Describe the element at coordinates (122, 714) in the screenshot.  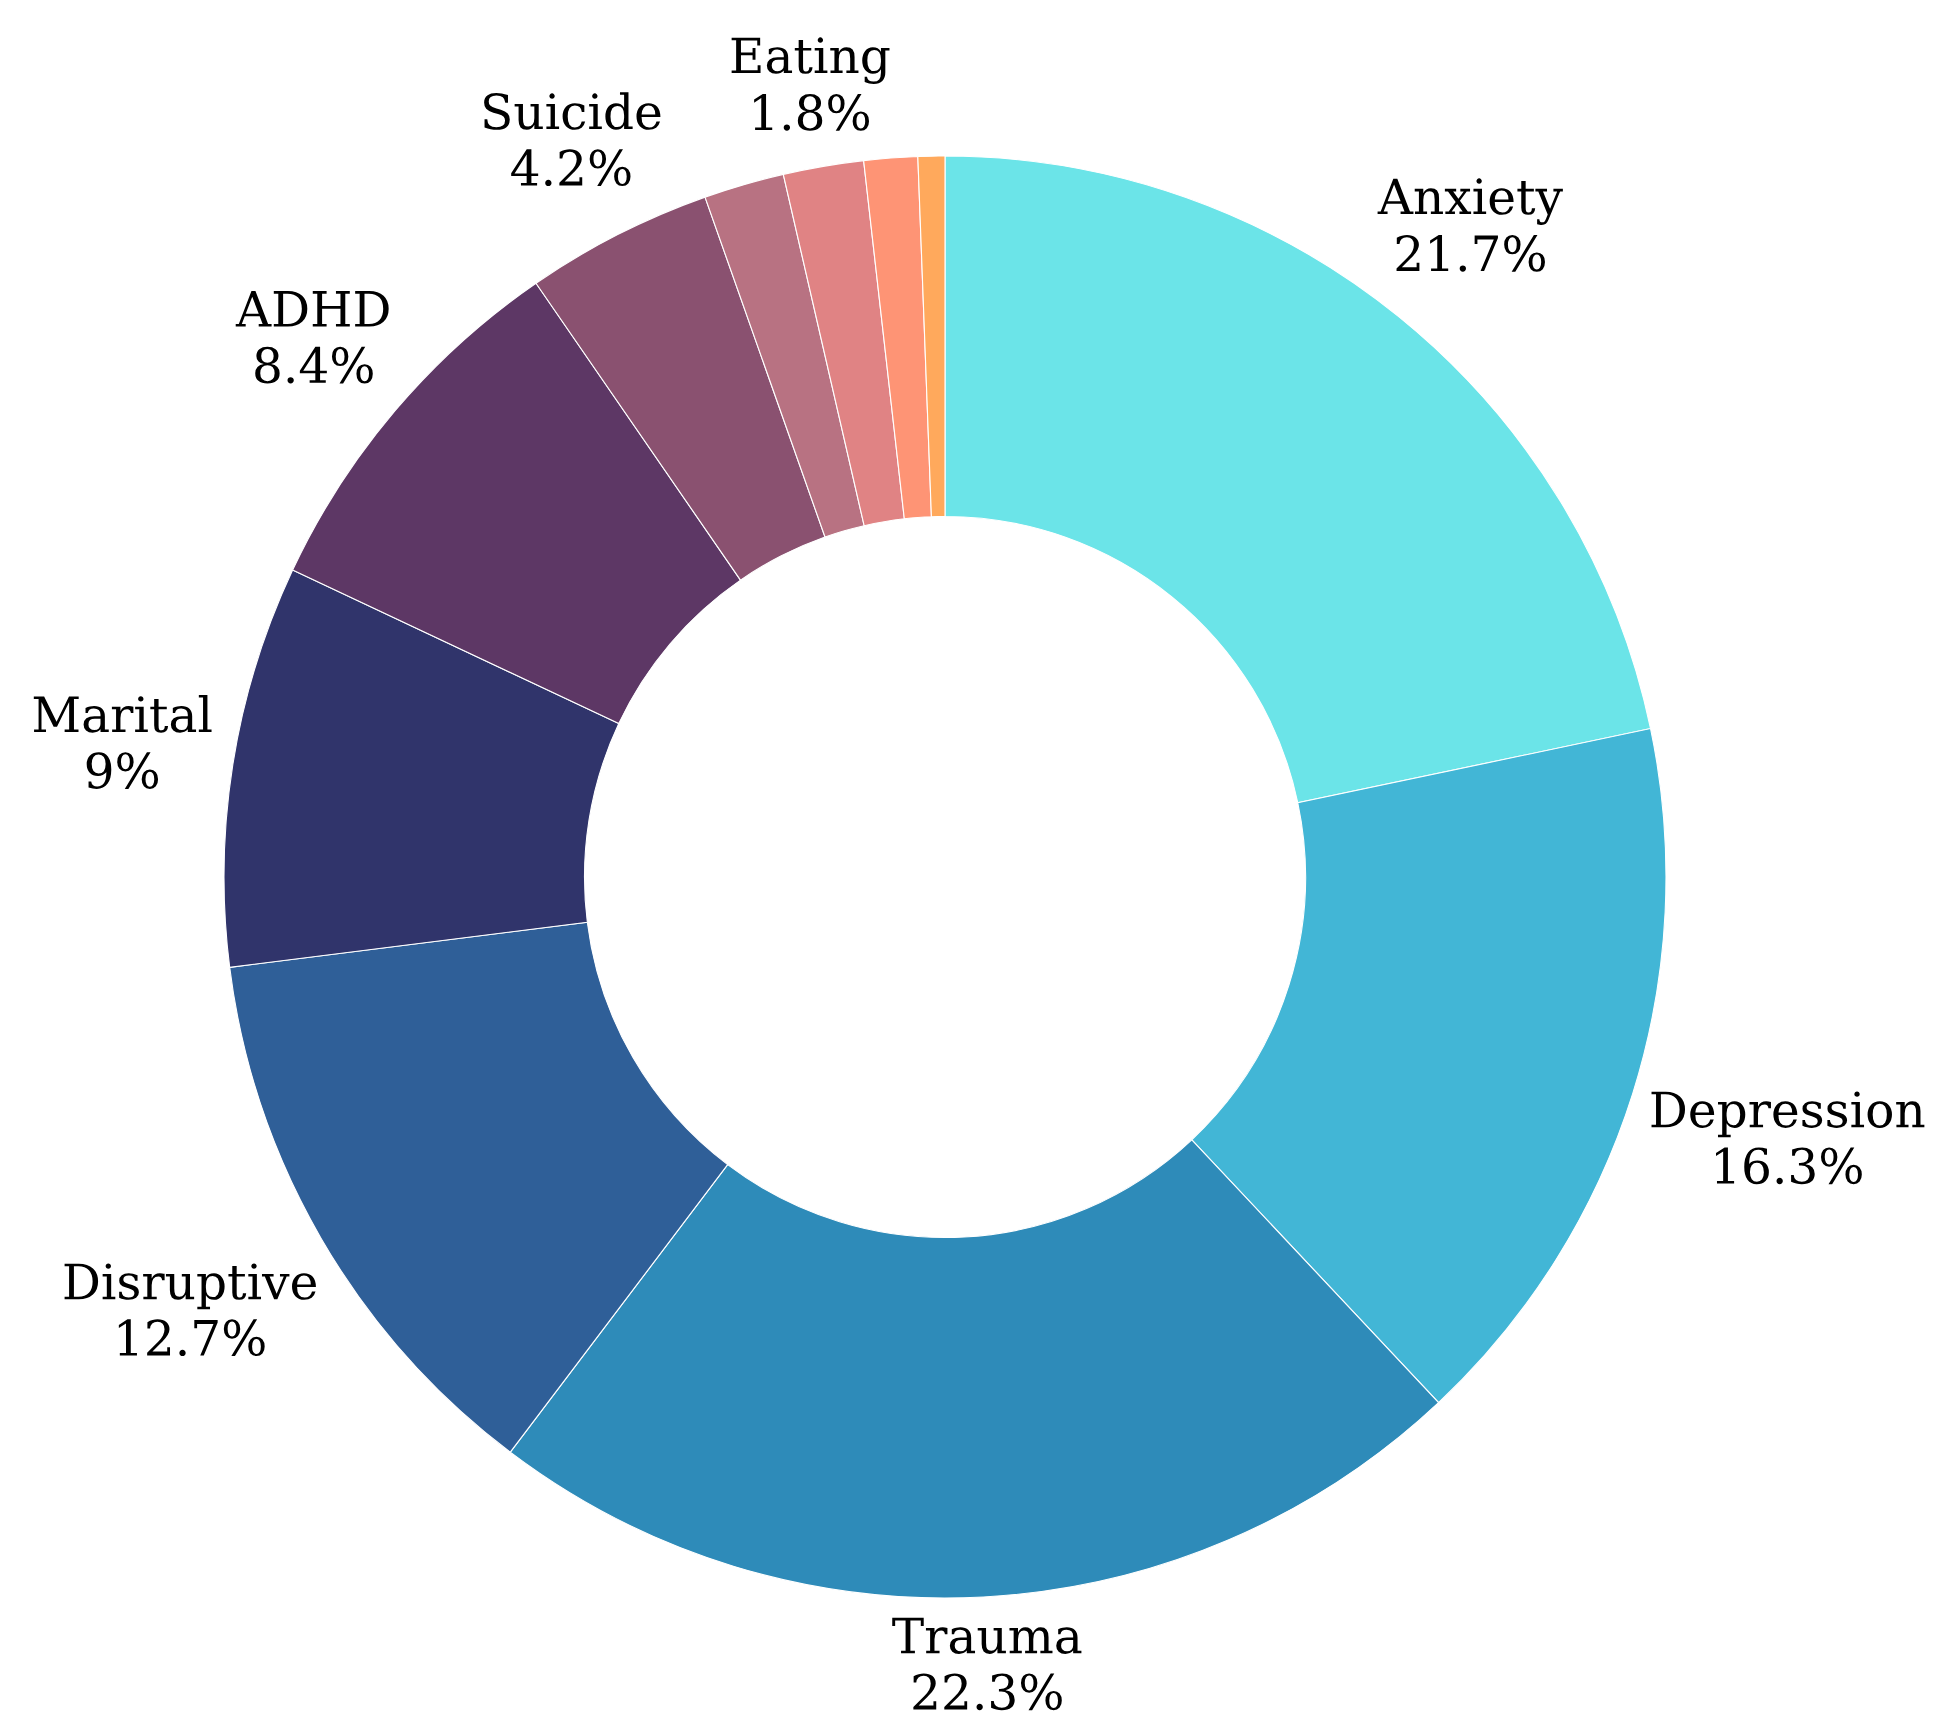
I see `slice-label: Marital` at that location.